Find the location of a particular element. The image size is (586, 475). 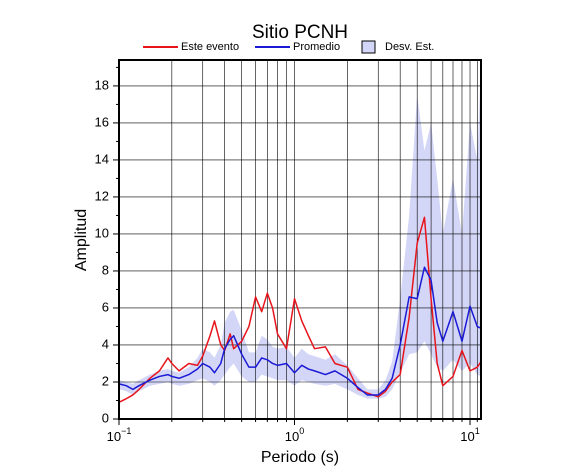

y-tick-label: 10 is located at coordinates (102, 232).